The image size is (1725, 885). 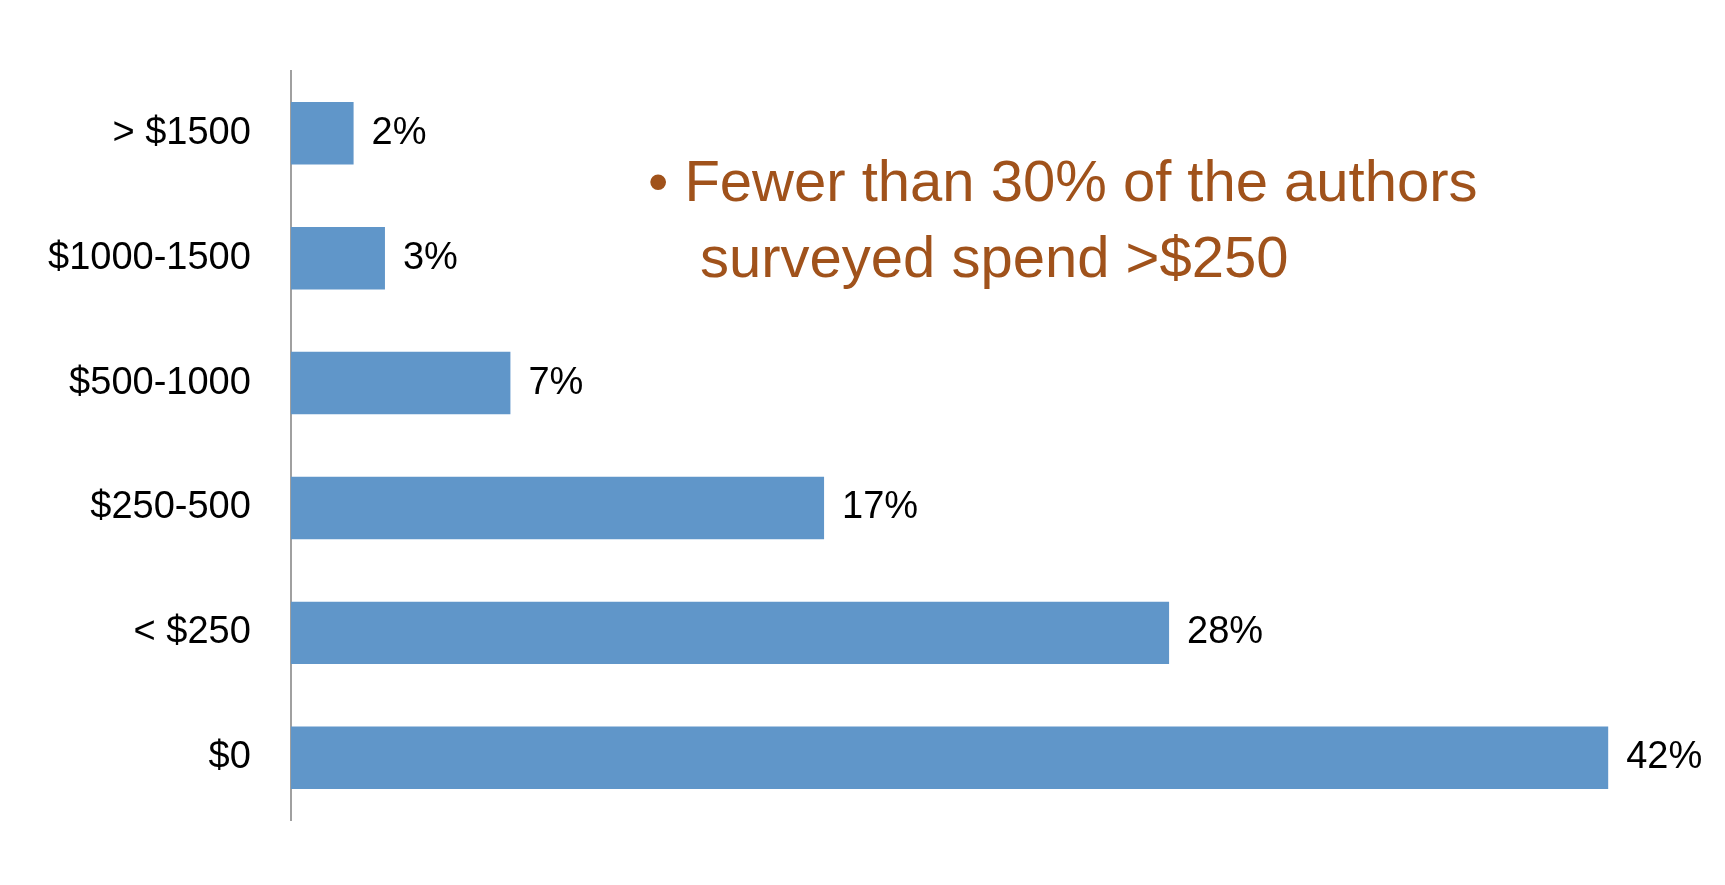 What do you see at coordinates (1063, 218) in the screenshot?
I see `annotation: • Fewer than 30% of the authors surveyed spend >$250` at bounding box center [1063, 218].